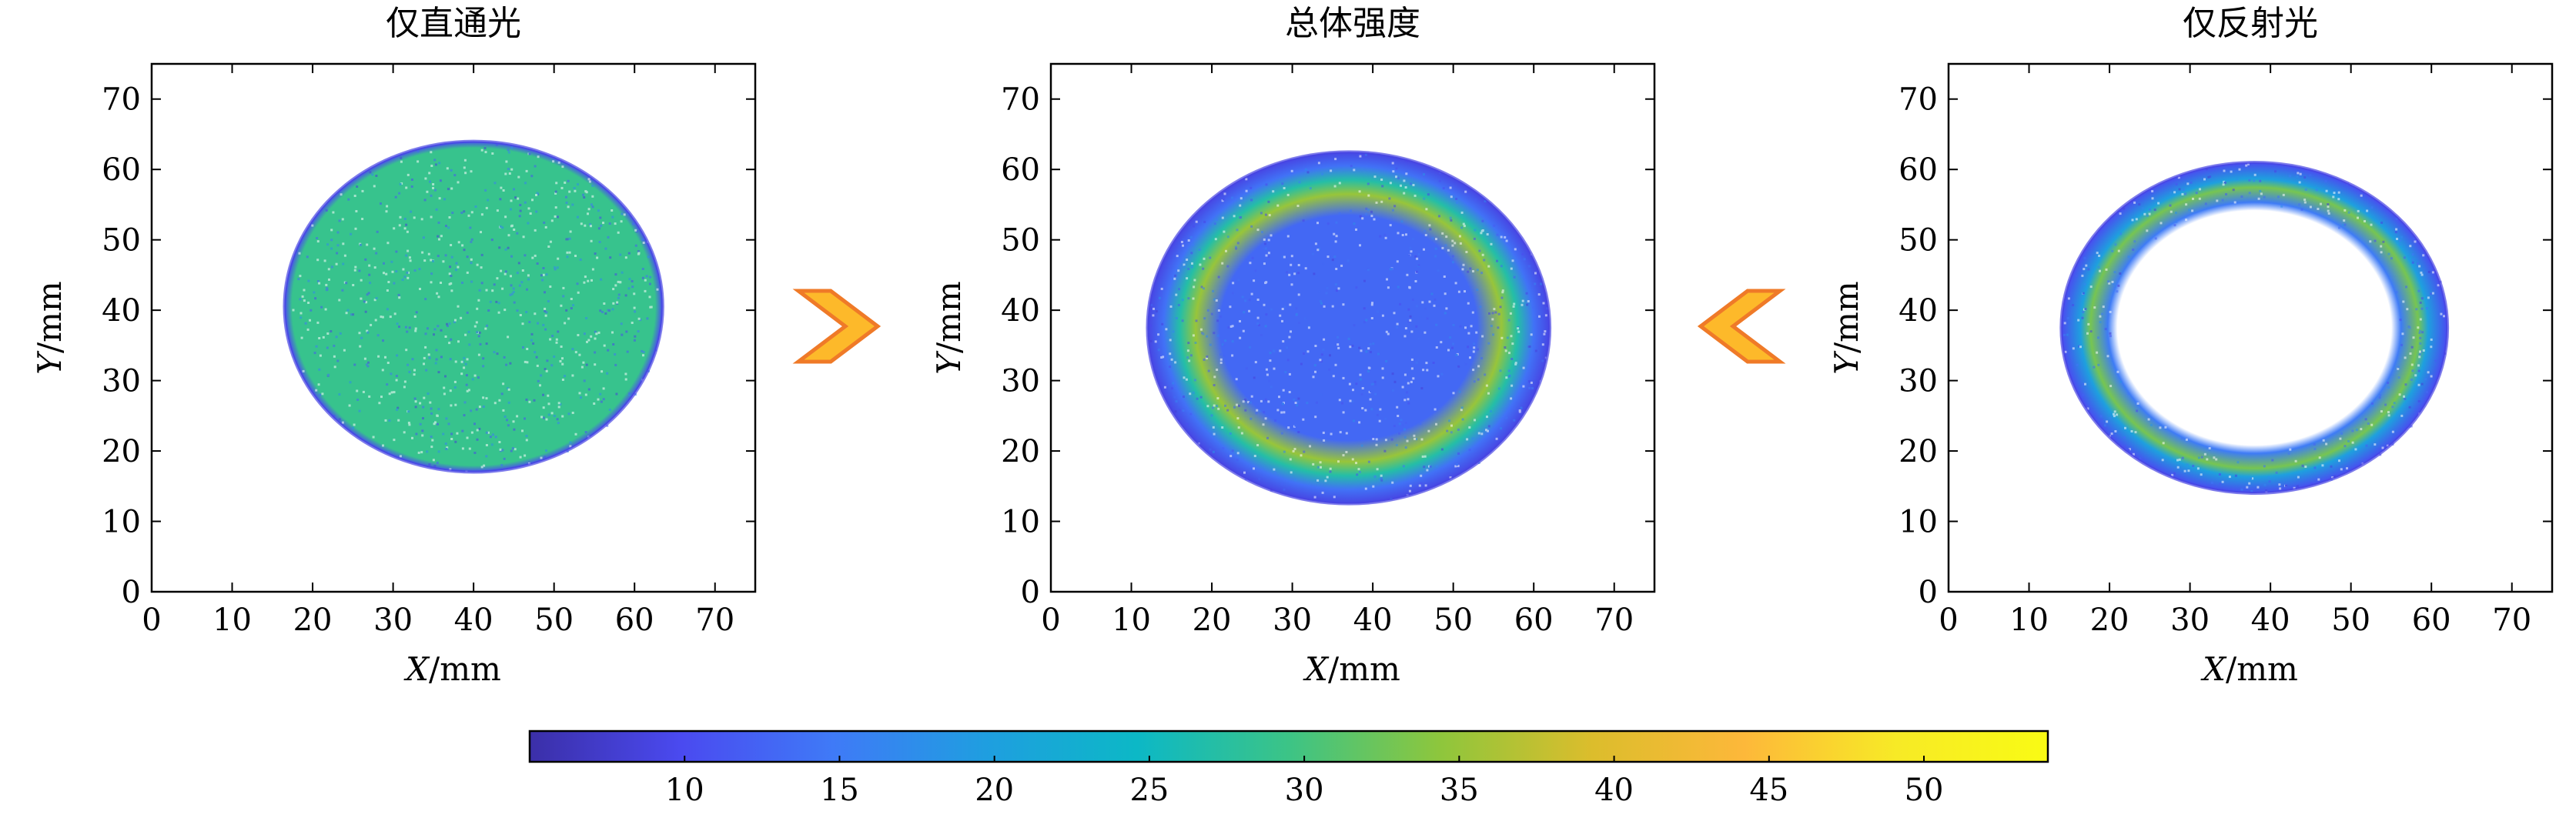 Image resolution: width=2576 pixels, height=818 pixels. What do you see at coordinates (1288, 769) in the screenshot?
I see `colorbar: 10 15 20 25 30 35 40 45 50` at bounding box center [1288, 769].